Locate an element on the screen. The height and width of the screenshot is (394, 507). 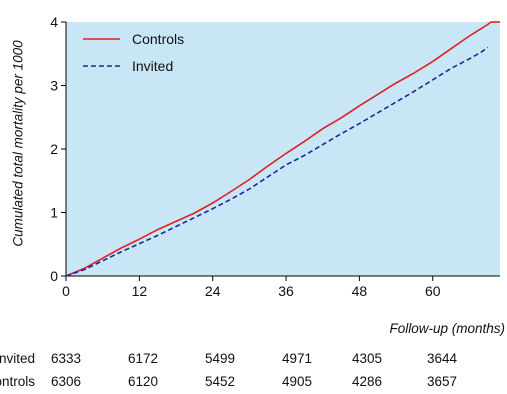
risk-value: 4971 is located at coordinates (297, 358).